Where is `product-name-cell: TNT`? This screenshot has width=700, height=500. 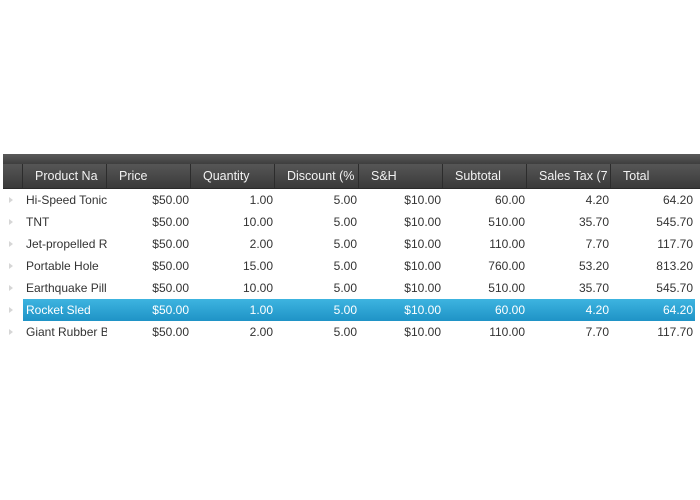 product-name-cell: TNT is located at coordinates (38, 222).